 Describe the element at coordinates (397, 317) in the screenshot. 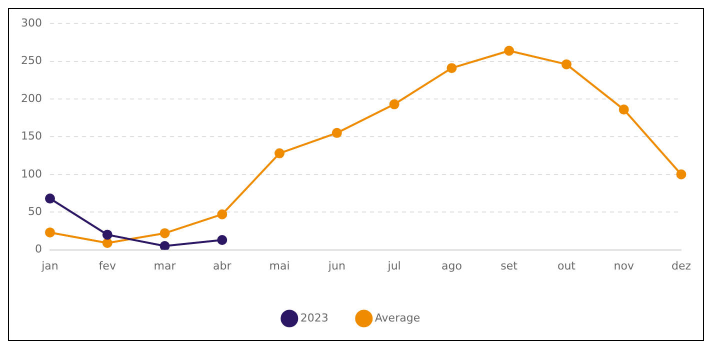

I see `legend-label: Average` at that location.